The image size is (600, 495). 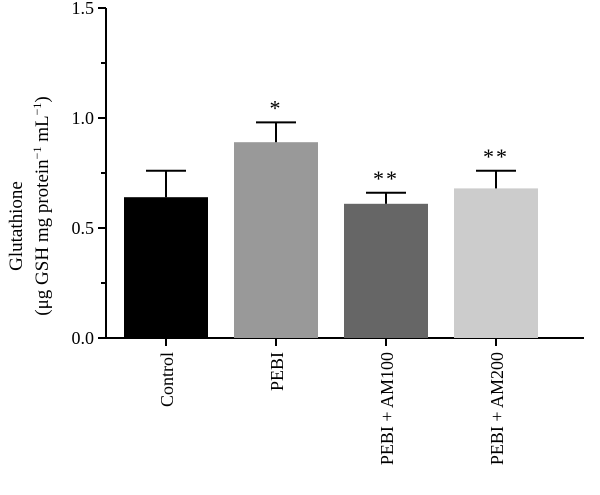 What do you see at coordinates (41, 205) in the screenshot?
I see `y-axis-label-line2: (μg GSH mg protein−1 mL−1)` at bounding box center [41, 205].